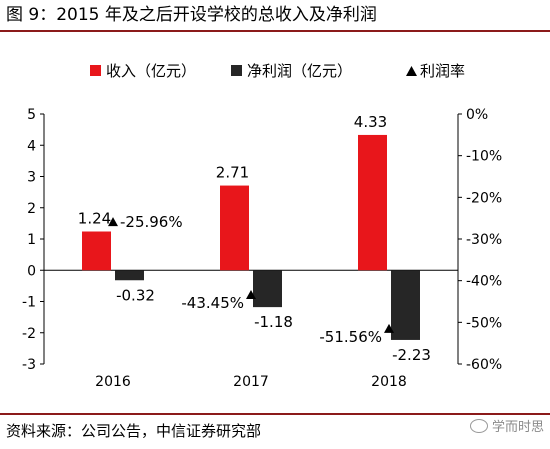  What do you see at coordinates (275, 414) in the screenshot?
I see `footer-divider` at bounding box center [275, 414].